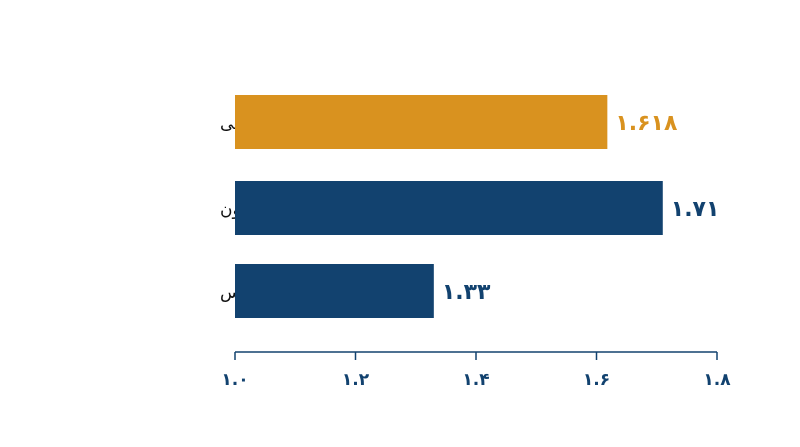  I want to click on x-tick-label: ۱.۸, so click(717, 380).